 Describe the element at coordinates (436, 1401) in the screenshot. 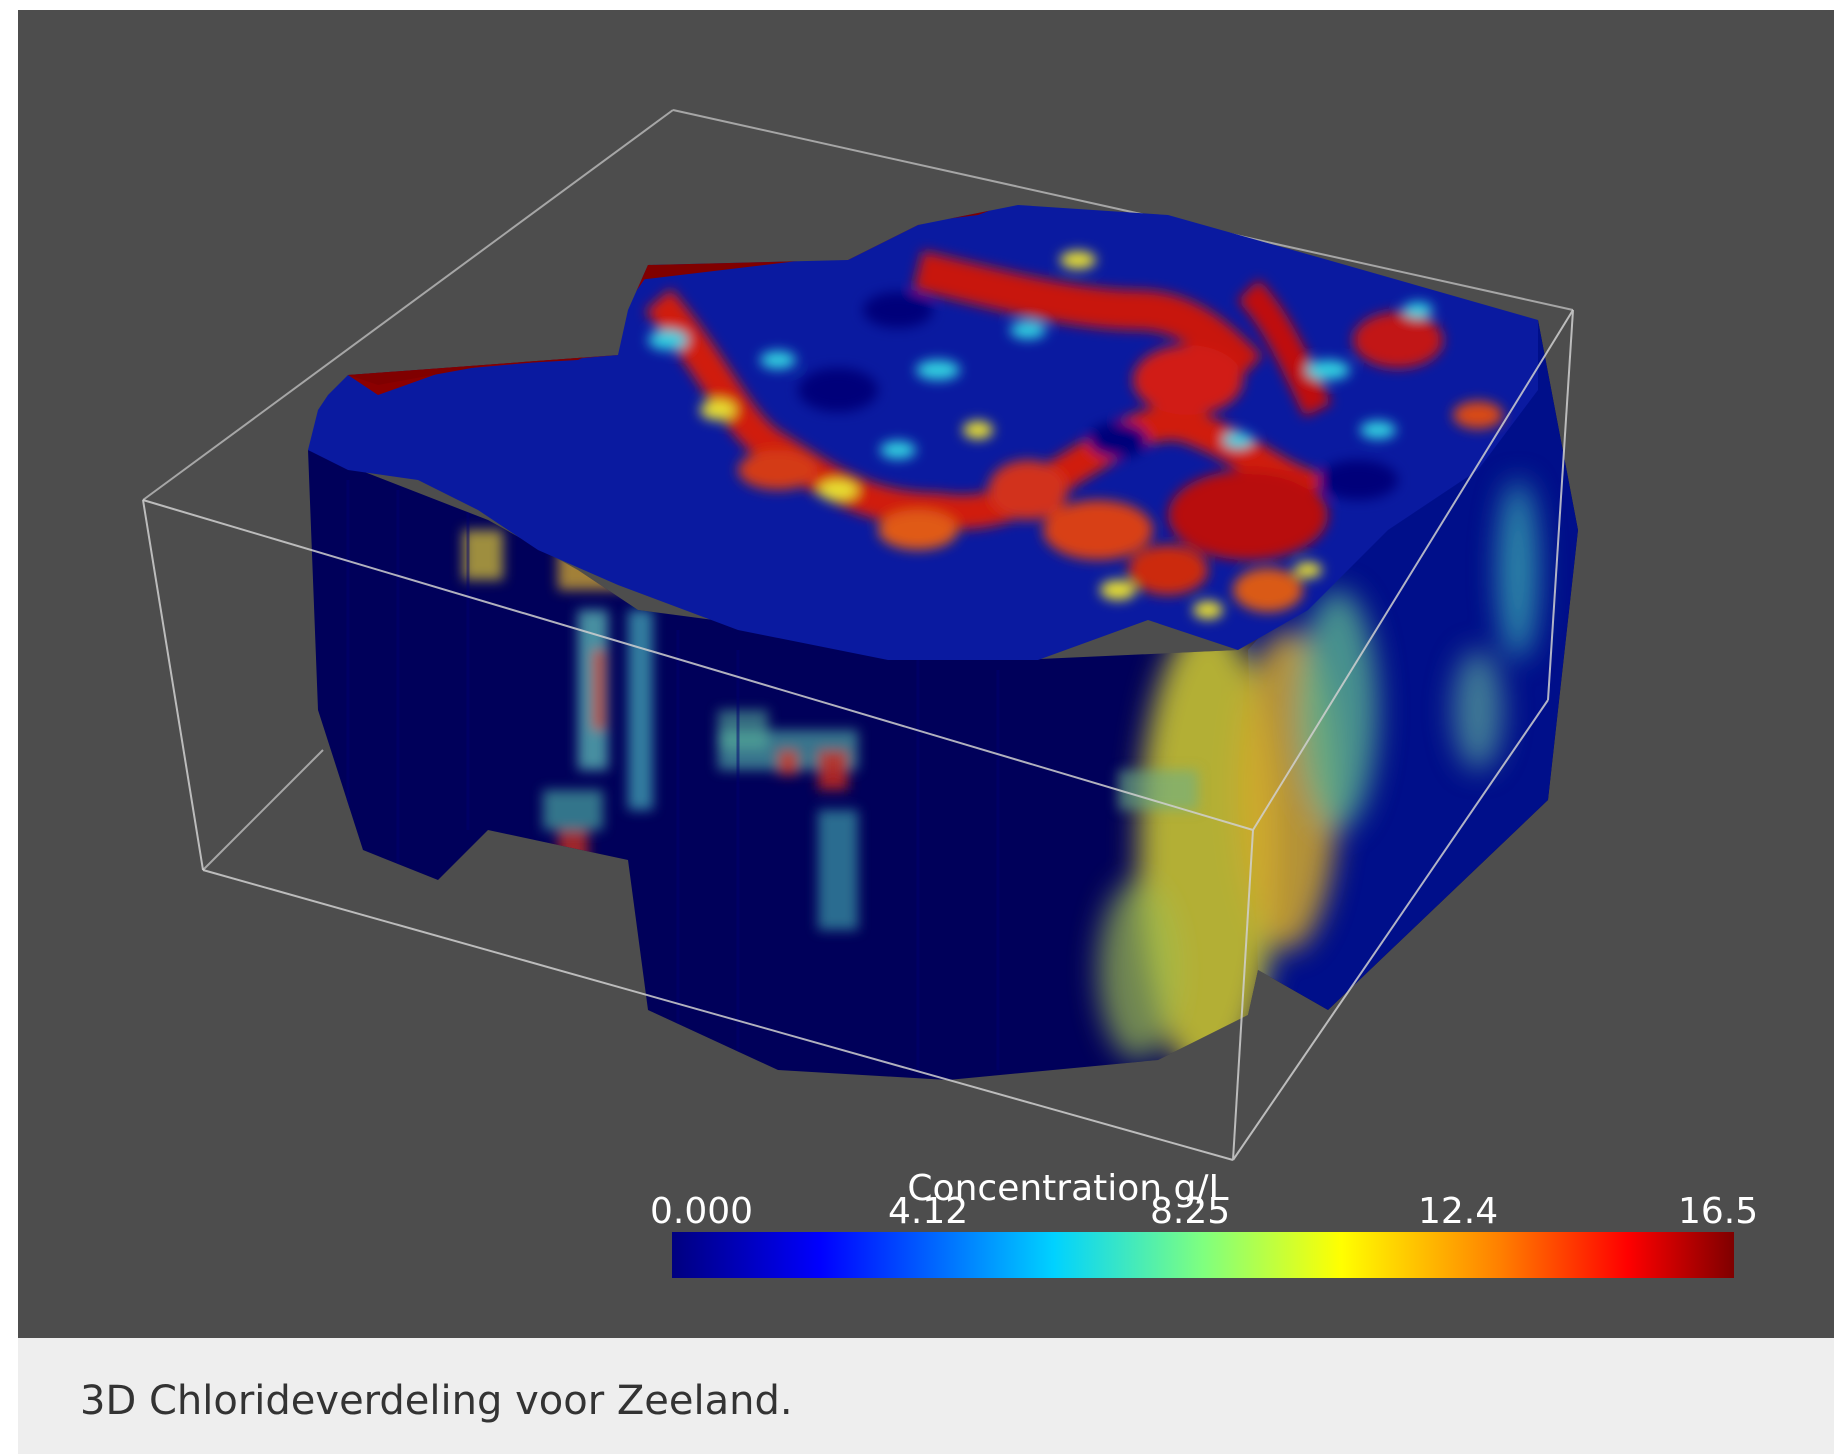

I see `figure-caption: 3D Chlorideverdeling voor Zeeland.` at that location.